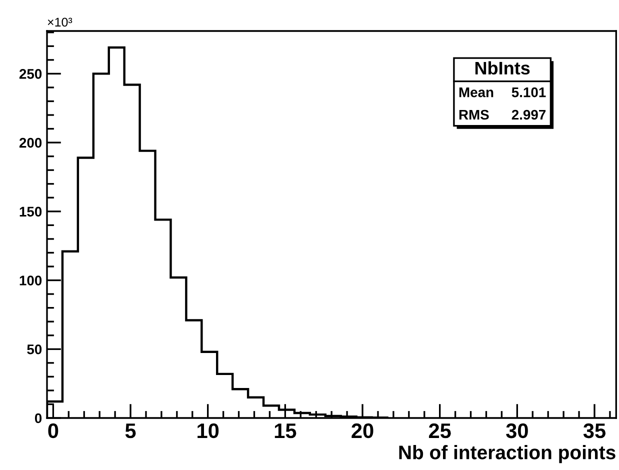 This screenshot has width=619, height=470. Describe the element at coordinates (474, 115) in the screenshot. I see `annotation: RMS` at that location.